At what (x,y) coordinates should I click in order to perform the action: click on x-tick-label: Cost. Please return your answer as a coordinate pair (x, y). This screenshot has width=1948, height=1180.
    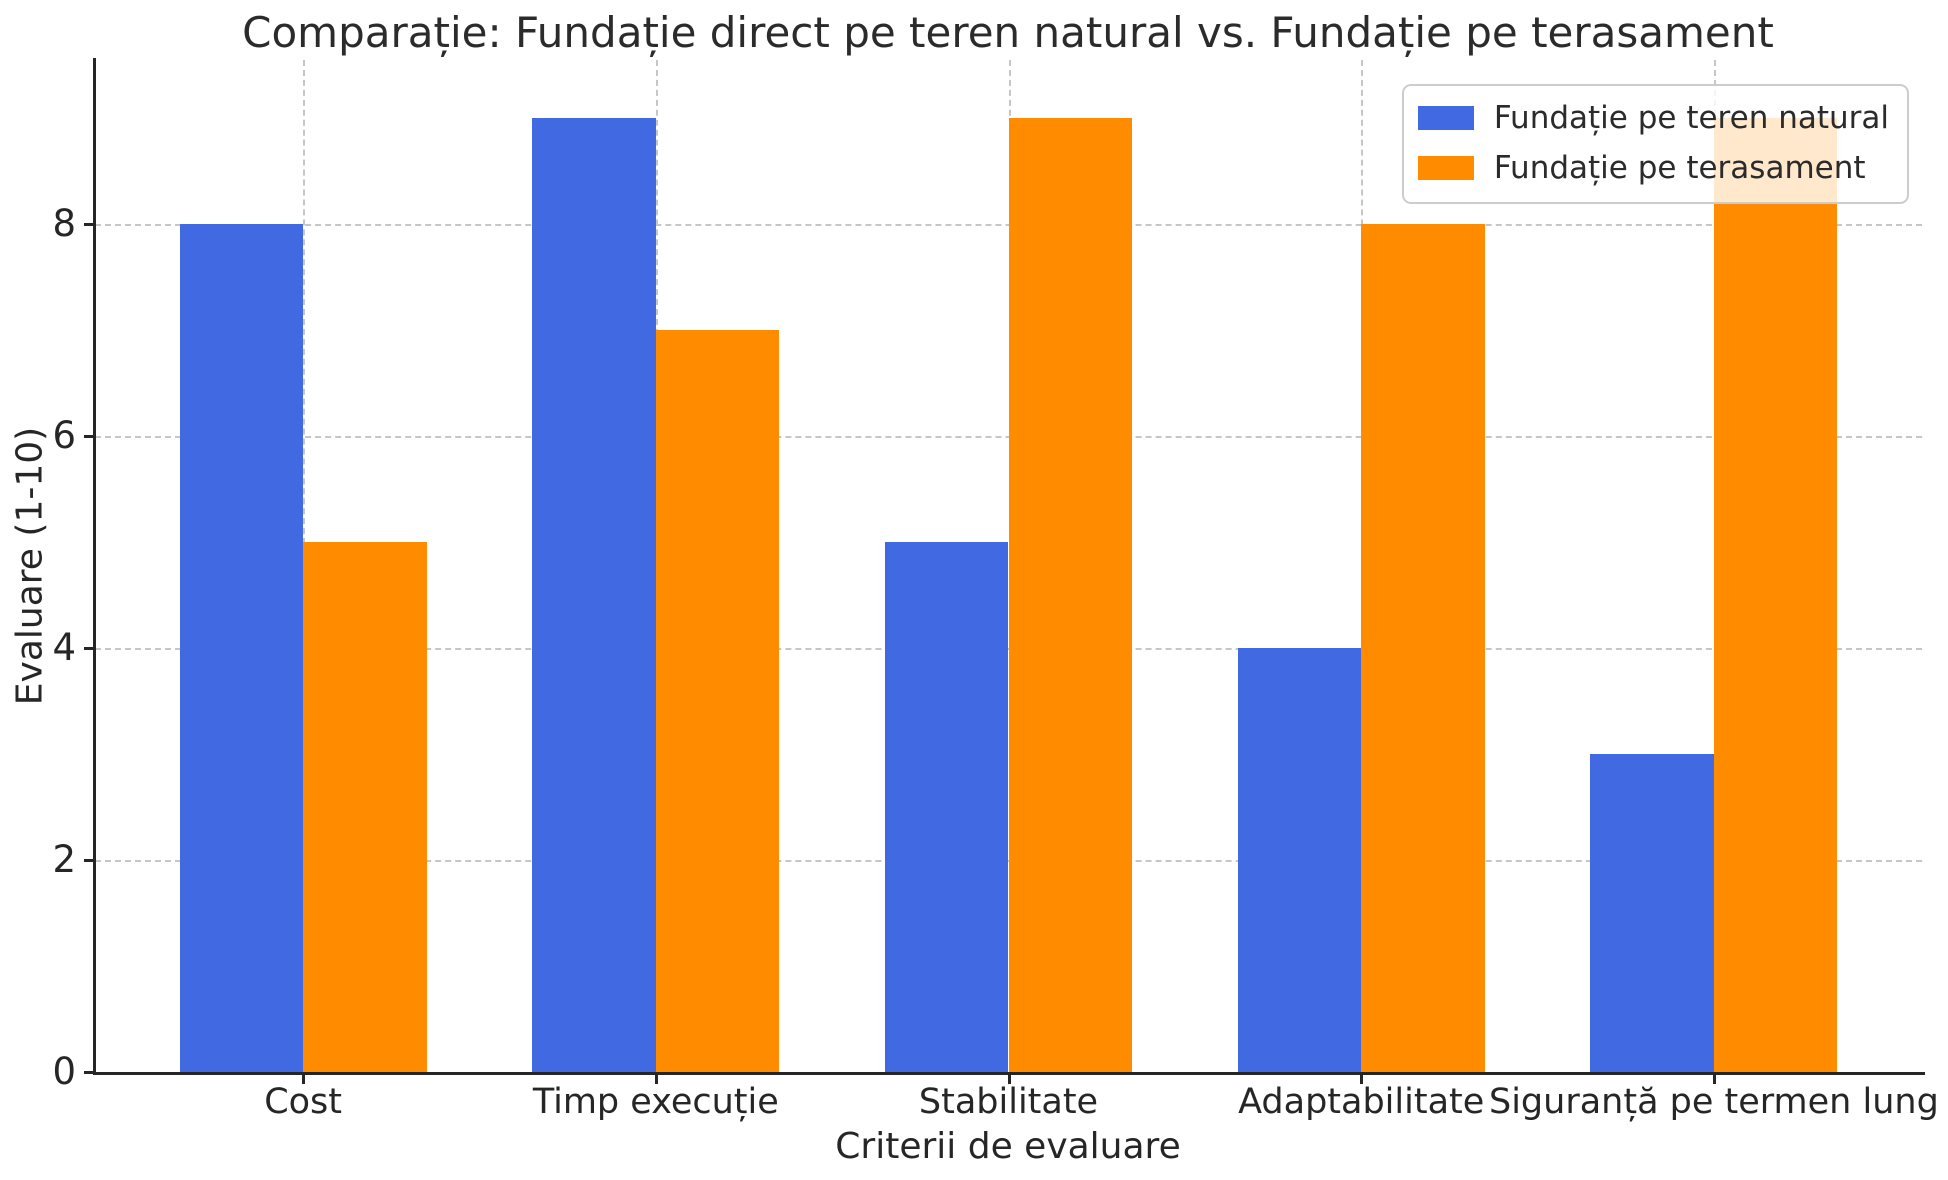
    Looking at the image, I should click on (303, 1102).